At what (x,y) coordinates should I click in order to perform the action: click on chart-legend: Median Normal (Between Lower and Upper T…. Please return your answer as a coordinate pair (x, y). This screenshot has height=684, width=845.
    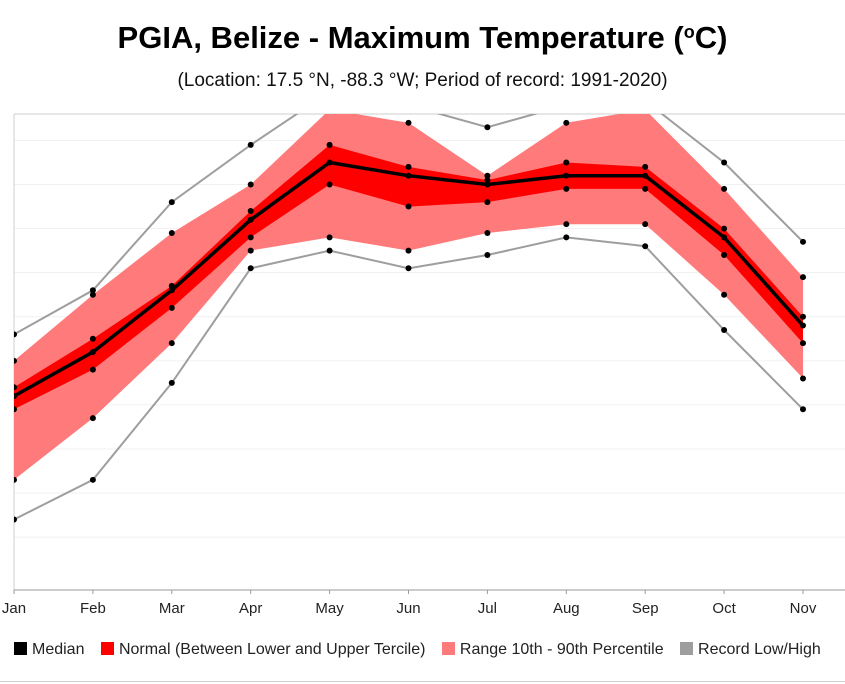
    Looking at the image, I should click on (423, 650).